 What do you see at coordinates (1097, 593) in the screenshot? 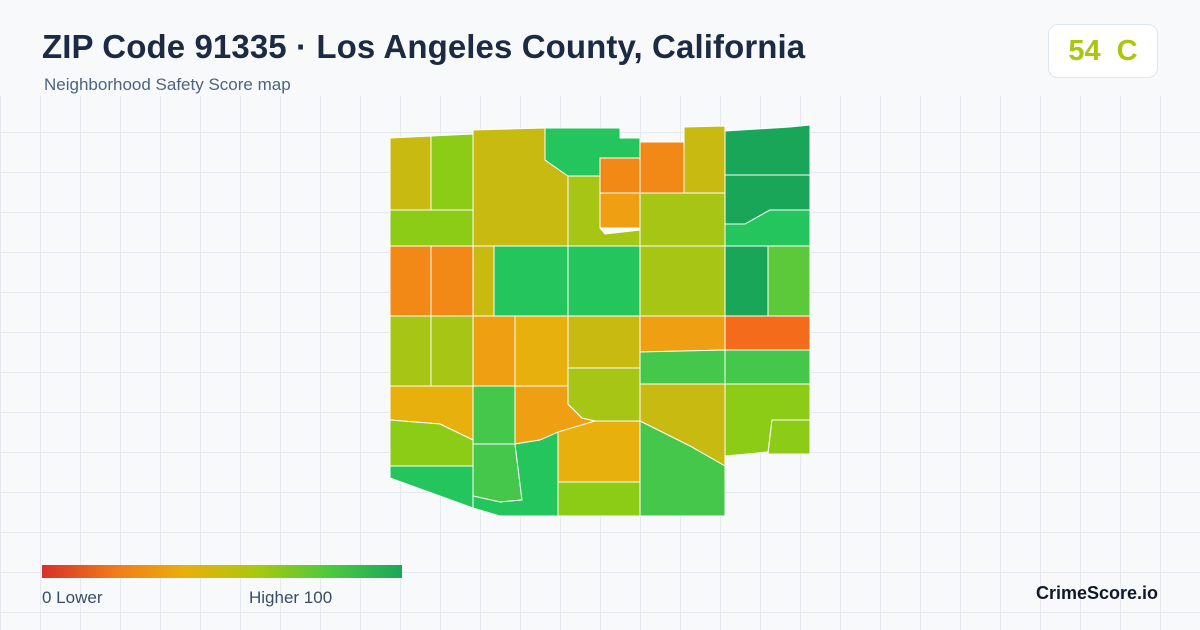
I see `brand-logo-text: CrimeScore.io` at bounding box center [1097, 593].